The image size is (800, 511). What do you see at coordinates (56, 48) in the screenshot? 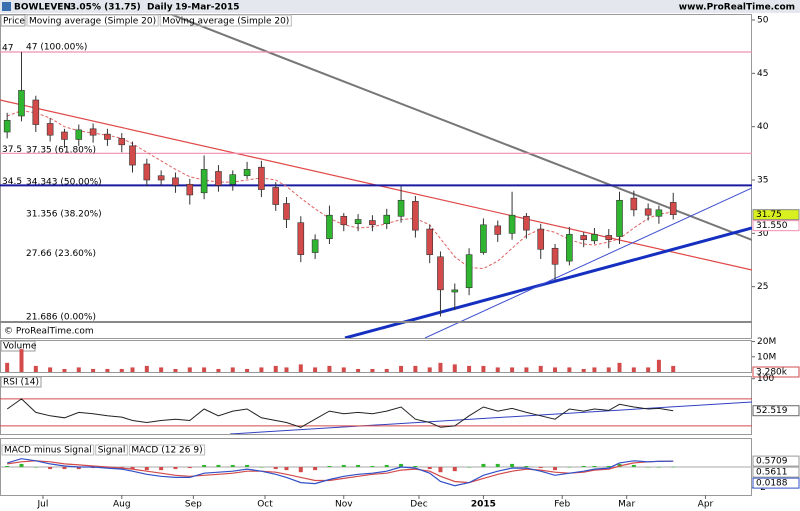
I see `fib-label: 47 (100.00%)` at bounding box center [56, 48].